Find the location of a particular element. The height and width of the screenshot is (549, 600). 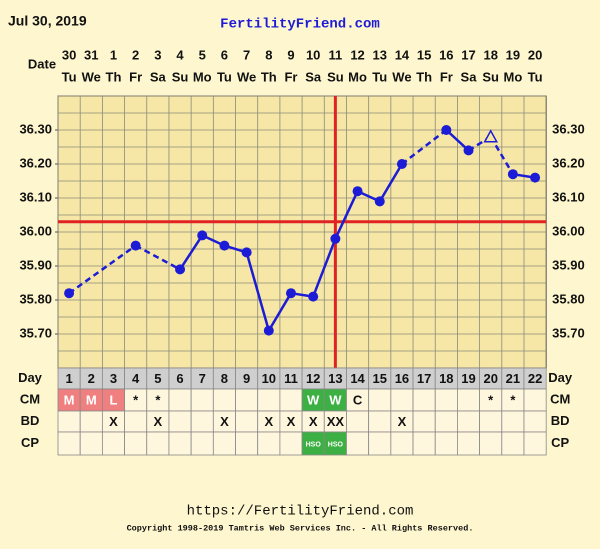

x-date-label: 18 is located at coordinates (490, 54).